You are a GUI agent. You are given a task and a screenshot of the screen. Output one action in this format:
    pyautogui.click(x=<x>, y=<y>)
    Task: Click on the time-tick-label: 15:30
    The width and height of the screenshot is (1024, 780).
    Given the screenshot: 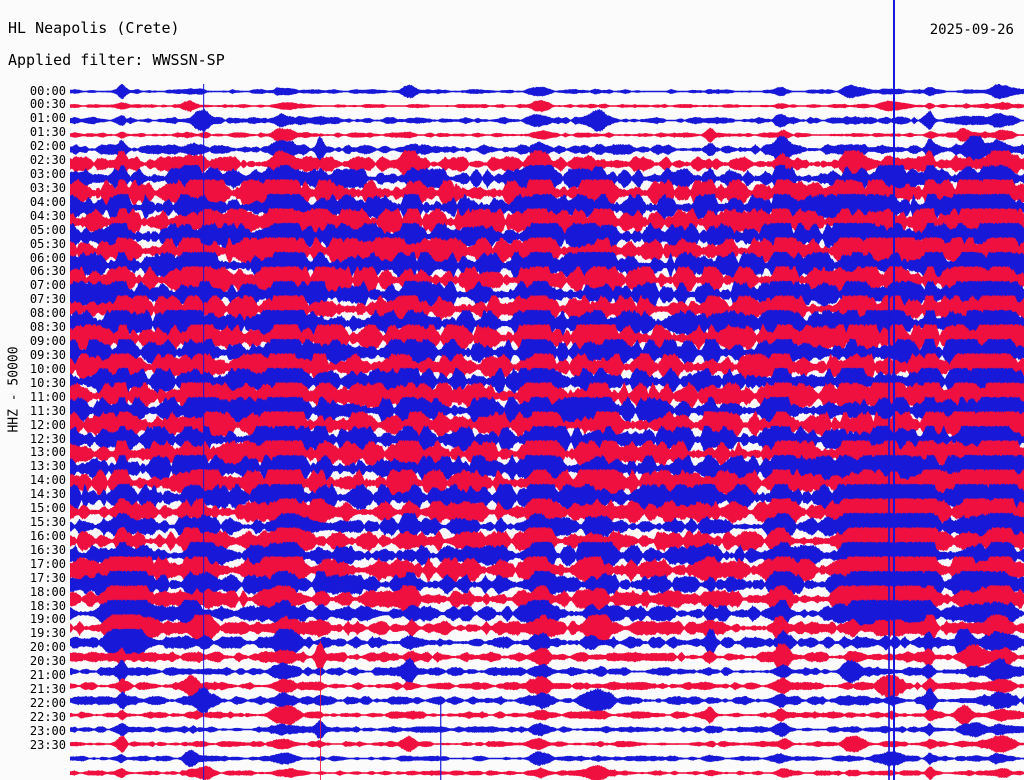 What is the action you would take?
    pyautogui.click(x=47, y=522)
    